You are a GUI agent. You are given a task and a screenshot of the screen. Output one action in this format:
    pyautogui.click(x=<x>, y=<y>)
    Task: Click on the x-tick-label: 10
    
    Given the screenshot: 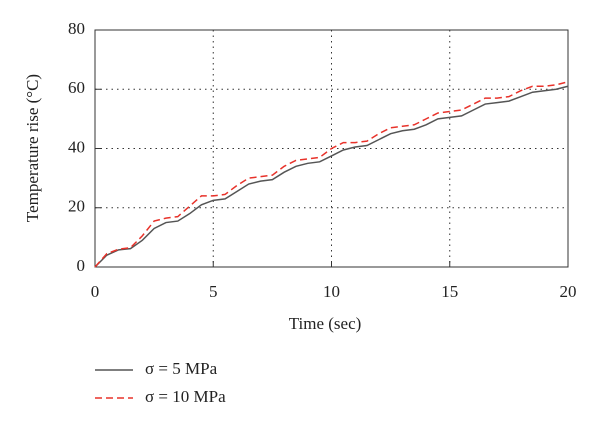 What is the action you would take?
    pyautogui.click(x=331, y=291)
    